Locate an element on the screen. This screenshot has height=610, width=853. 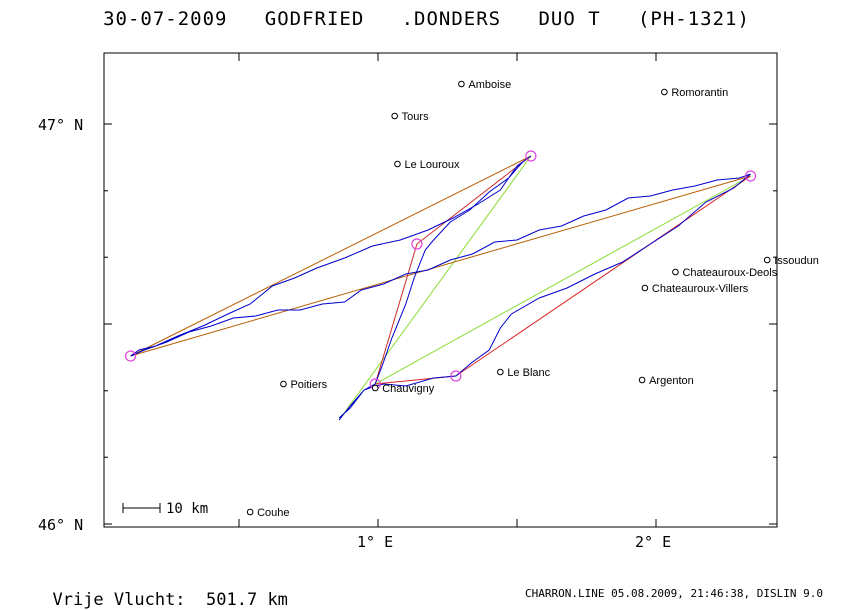
town-label: Le Louroux is located at coordinates (432, 165).